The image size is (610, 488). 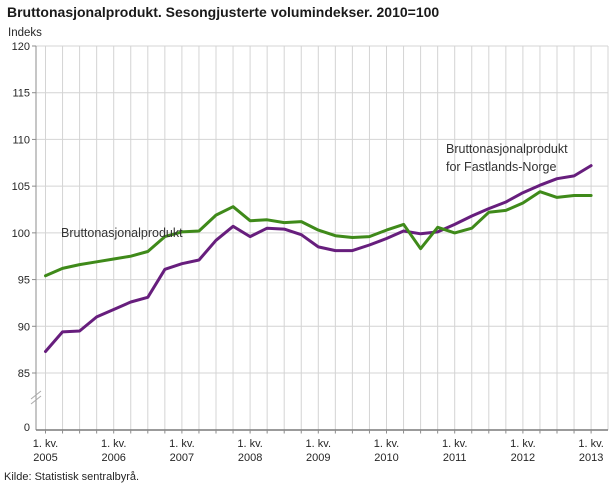 I want to click on source-note: Kilde: Statistisk sentralbyrå., so click(x=72, y=477).